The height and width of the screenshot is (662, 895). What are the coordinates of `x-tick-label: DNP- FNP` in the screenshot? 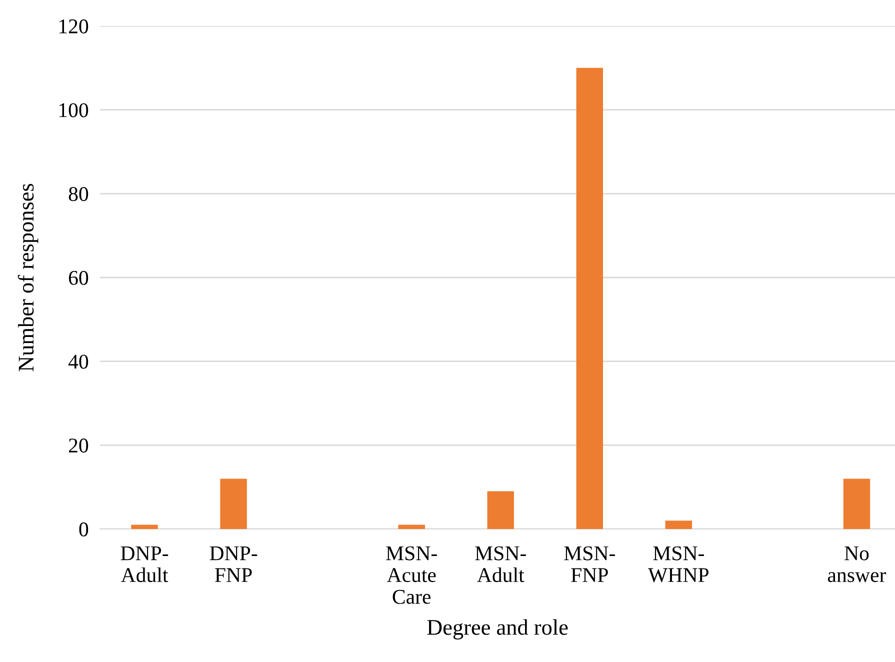 It's located at (234, 564).